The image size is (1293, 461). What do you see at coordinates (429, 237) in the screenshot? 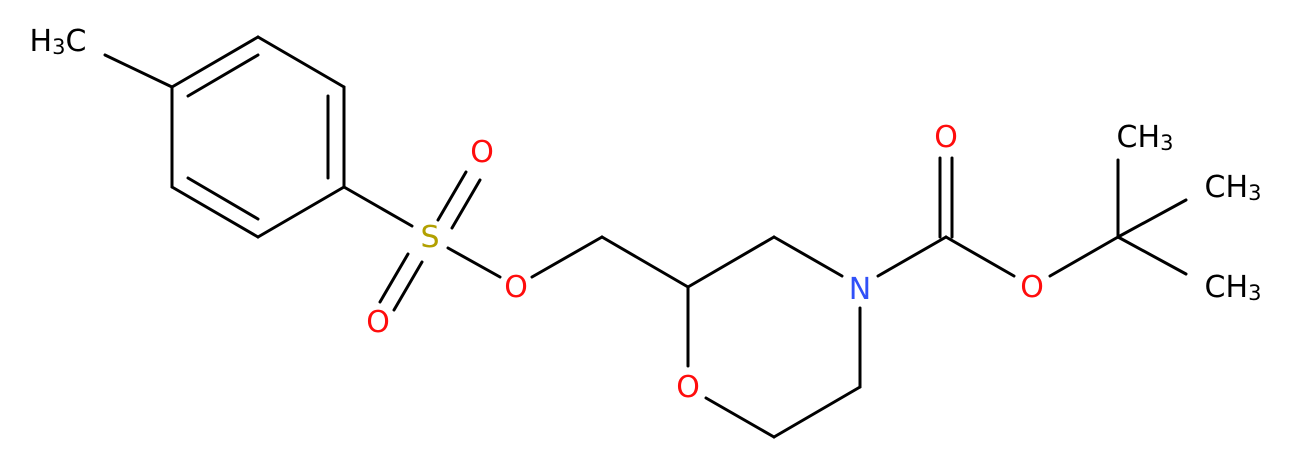
I see `atom-label: S` at bounding box center [429, 237].